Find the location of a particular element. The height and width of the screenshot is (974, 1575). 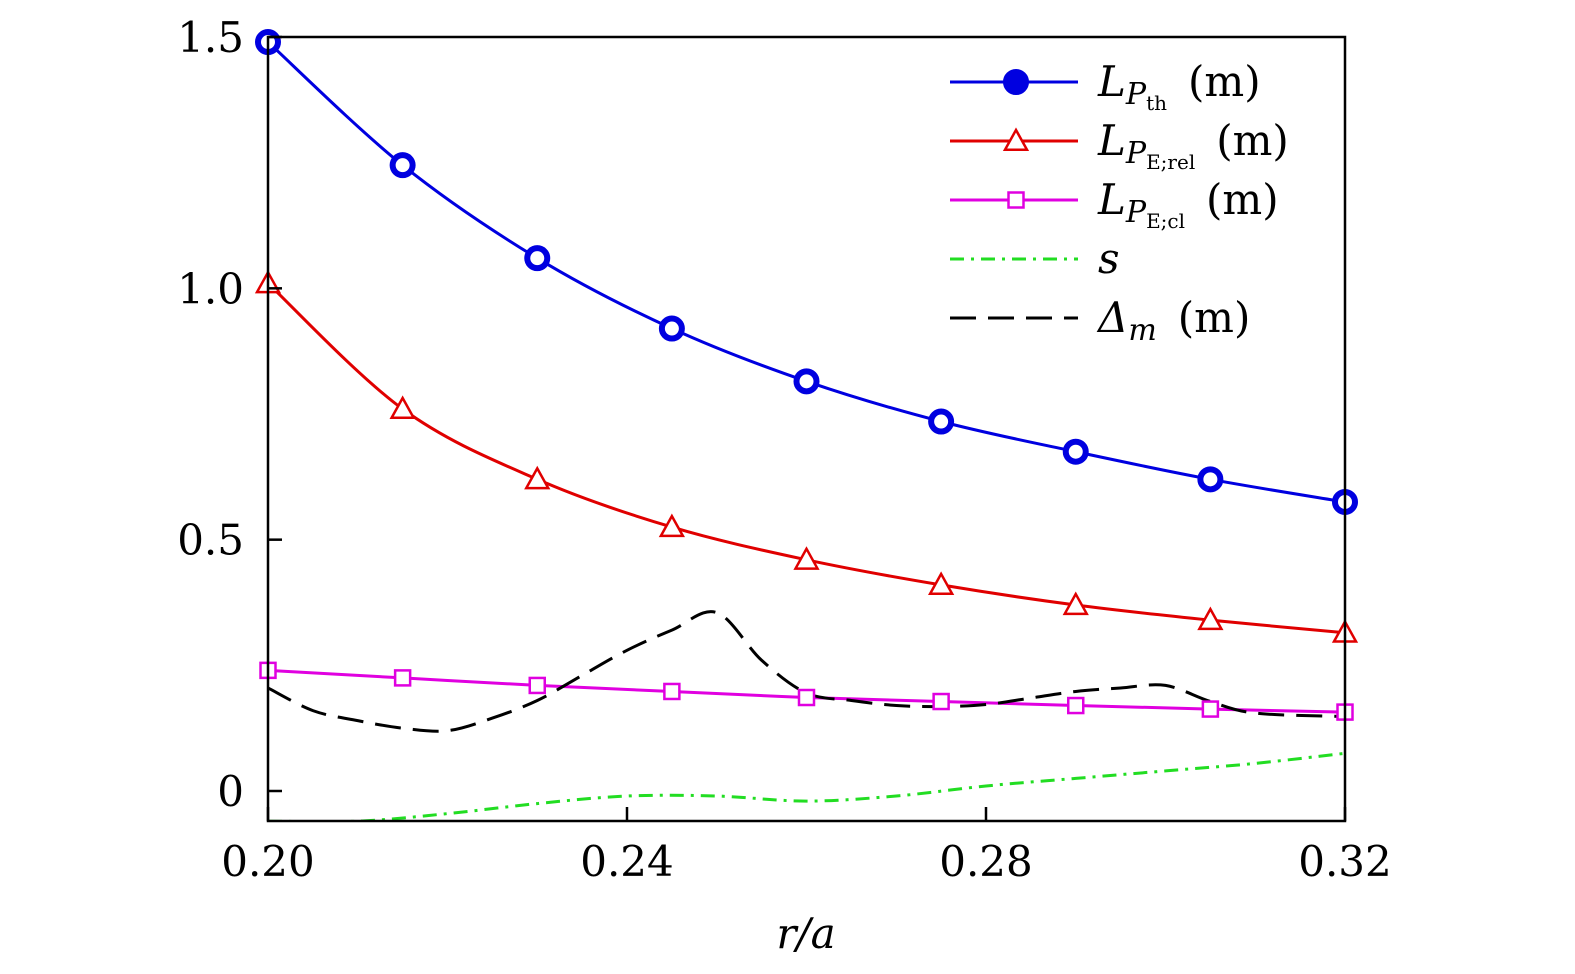

x-tick-label-3: 0.32 is located at coordinates (1345, 861).